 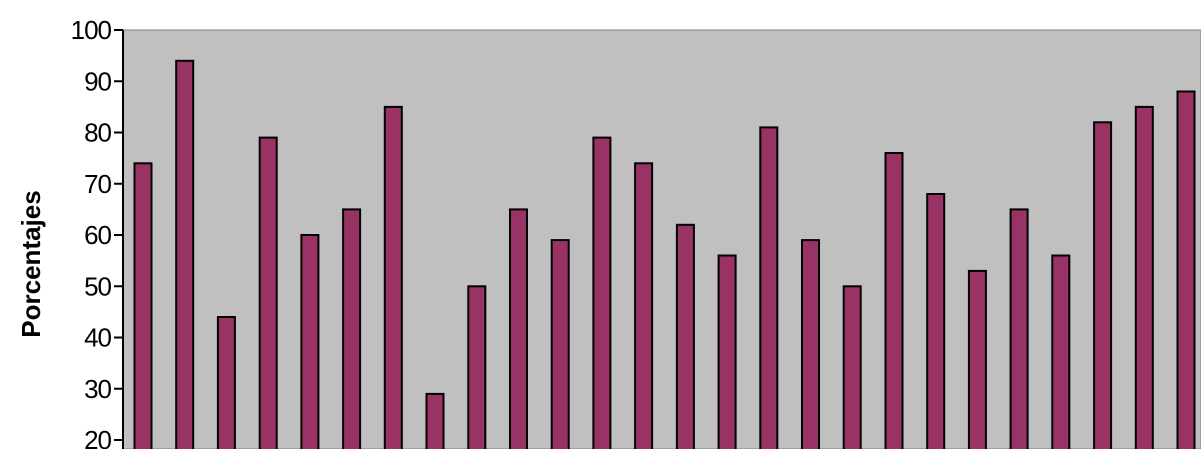 What do you see at coordinates (97, 338) in the screenshot?
I see `y-tick-label: 40` at bounding box center [97, 338].